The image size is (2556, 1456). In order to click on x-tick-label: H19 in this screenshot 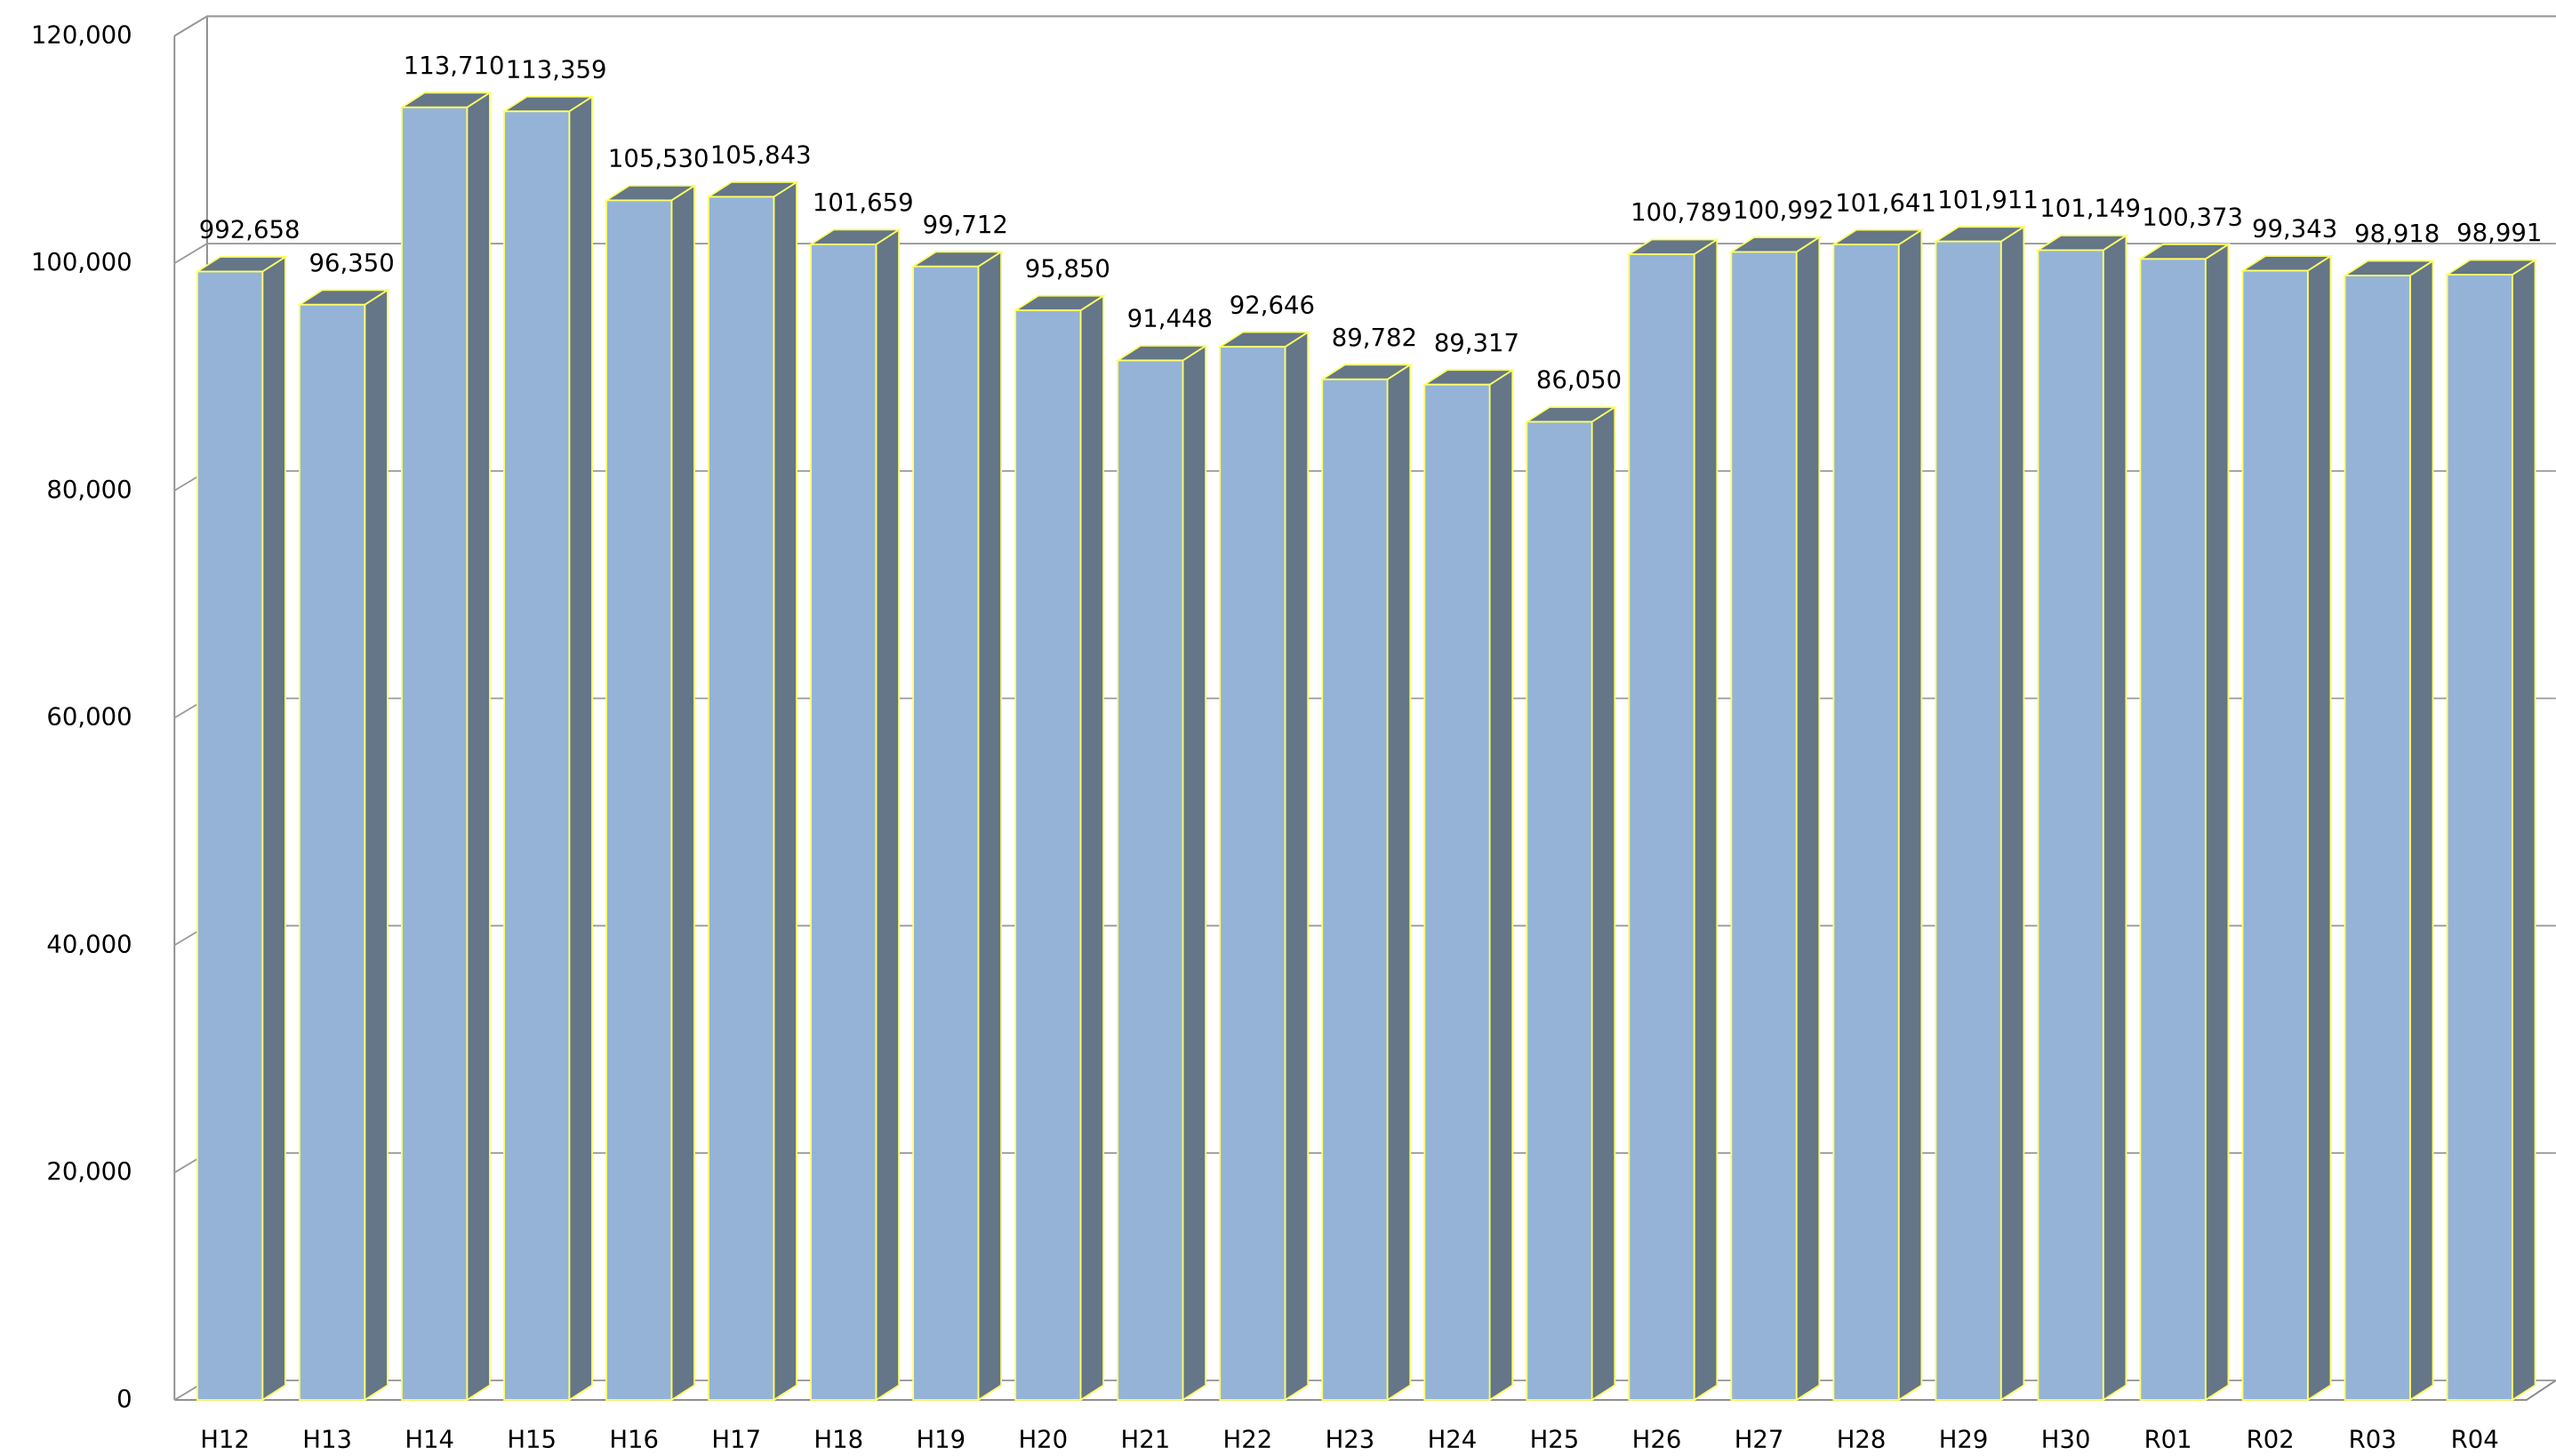, I will do `click(941, 1440)`.